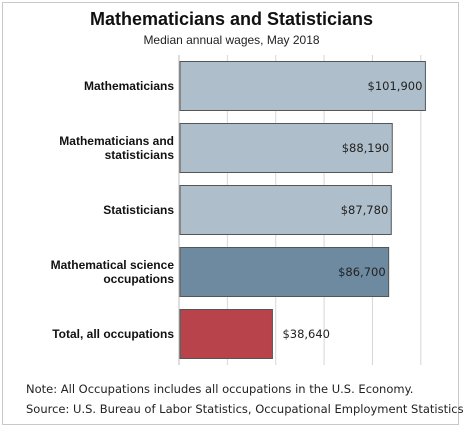 Image resolution: width=463 pixels, height=429 pixels. I want to click on value-label-1: $88,190, so click(366, 148).